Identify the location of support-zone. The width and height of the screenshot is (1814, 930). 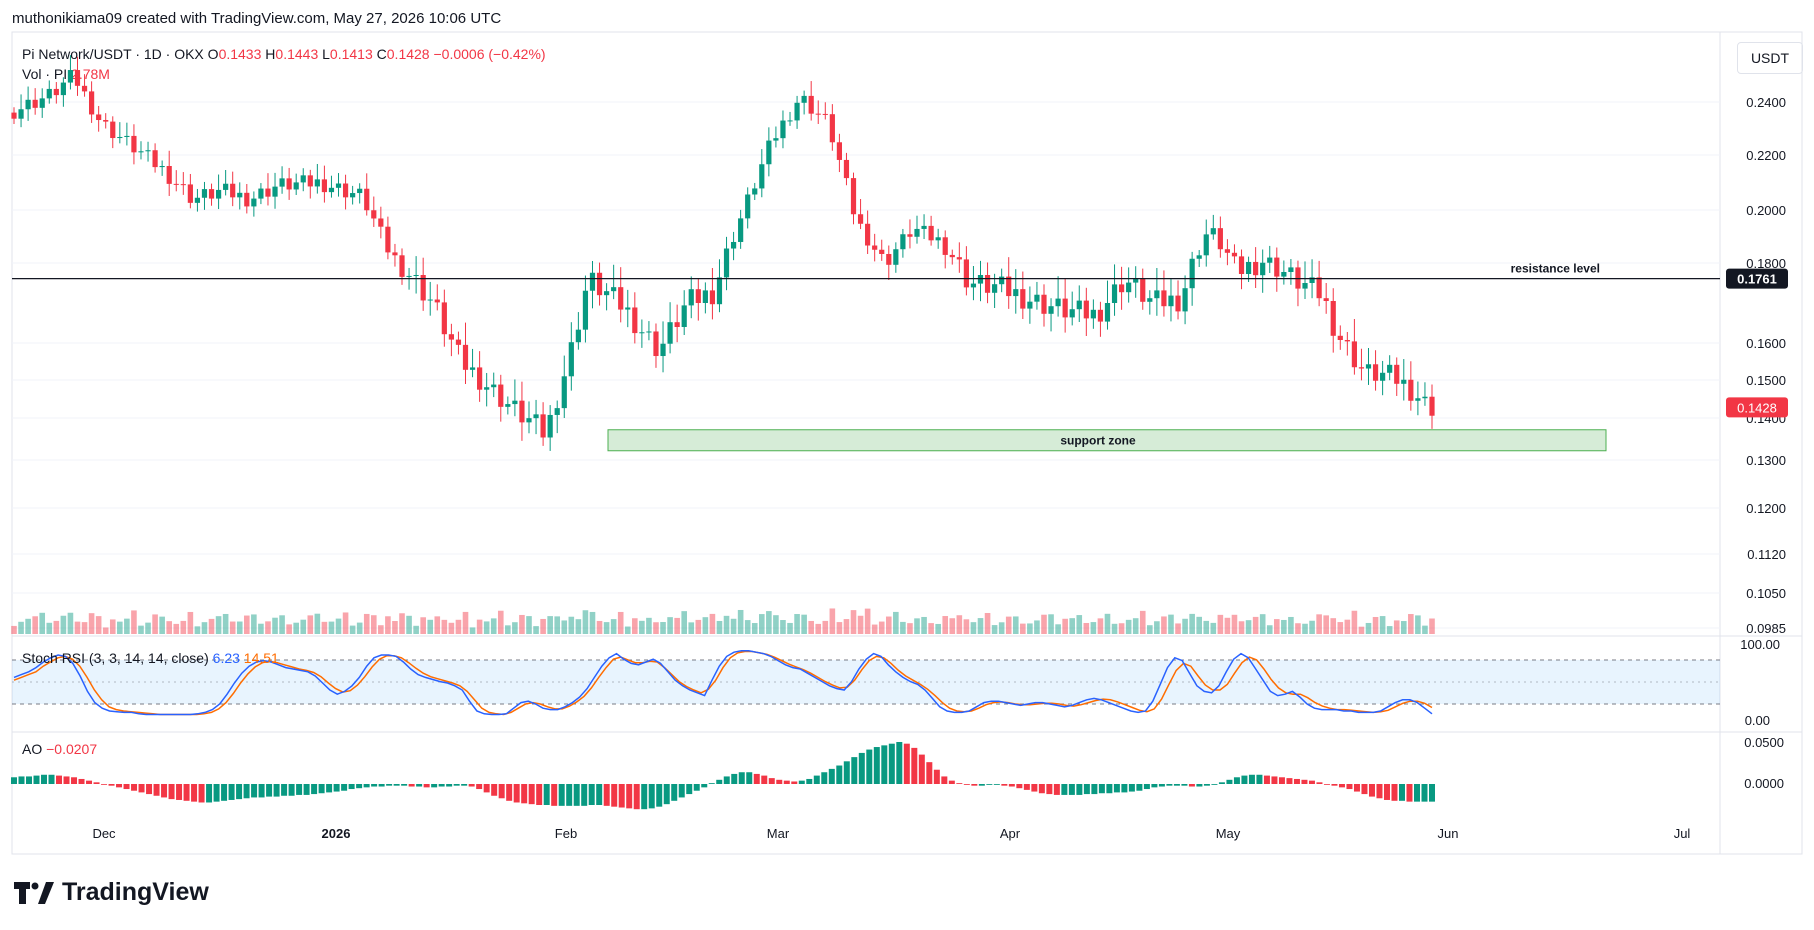
(1107, 440).